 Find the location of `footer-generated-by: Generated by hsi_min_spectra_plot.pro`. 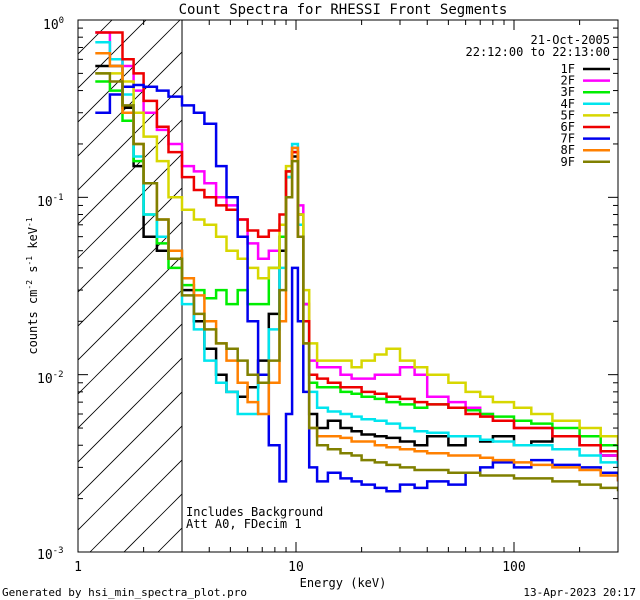

footer-generated-by: Generated by hsi_min_spectra_plot.pro is located at coordinates (124, 592).